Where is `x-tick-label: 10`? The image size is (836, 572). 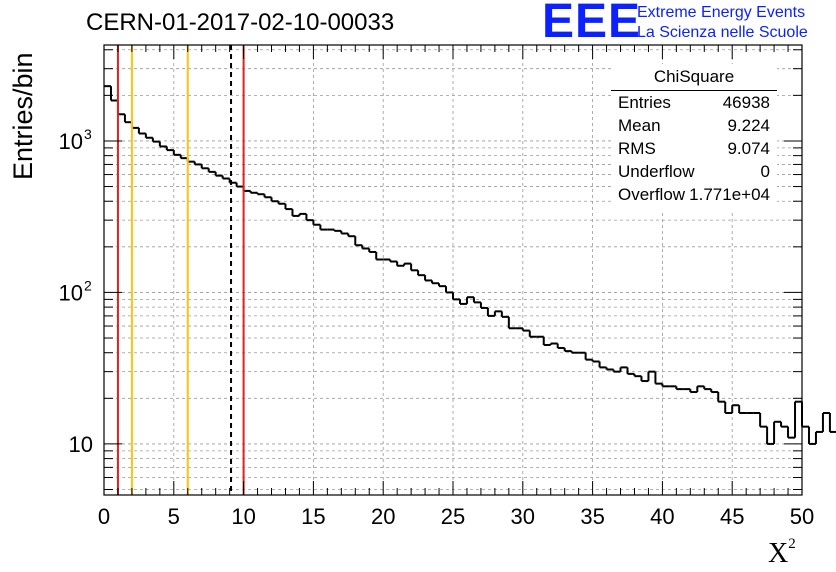
x-tick-label: 10 is located at coordinates (243, 516).